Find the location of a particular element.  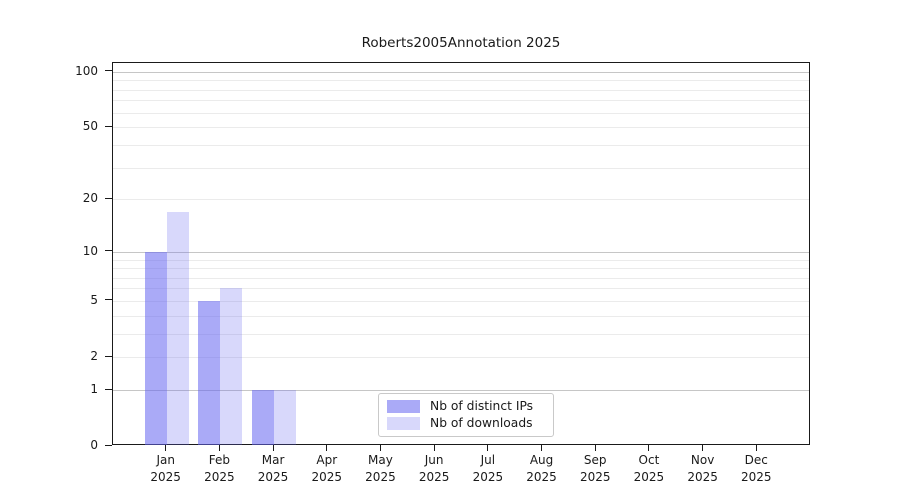

legend-label-distinct-ips: Nb of distinct IPs is located at coordinates (482, 406).